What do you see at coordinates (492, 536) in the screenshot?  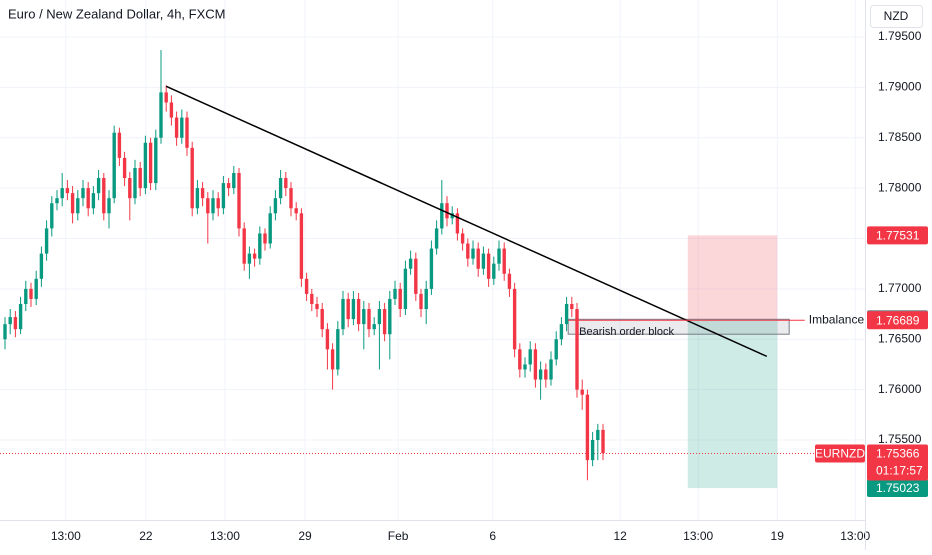 I see `x-tick-label: 6` at bounding box center [492, 536].